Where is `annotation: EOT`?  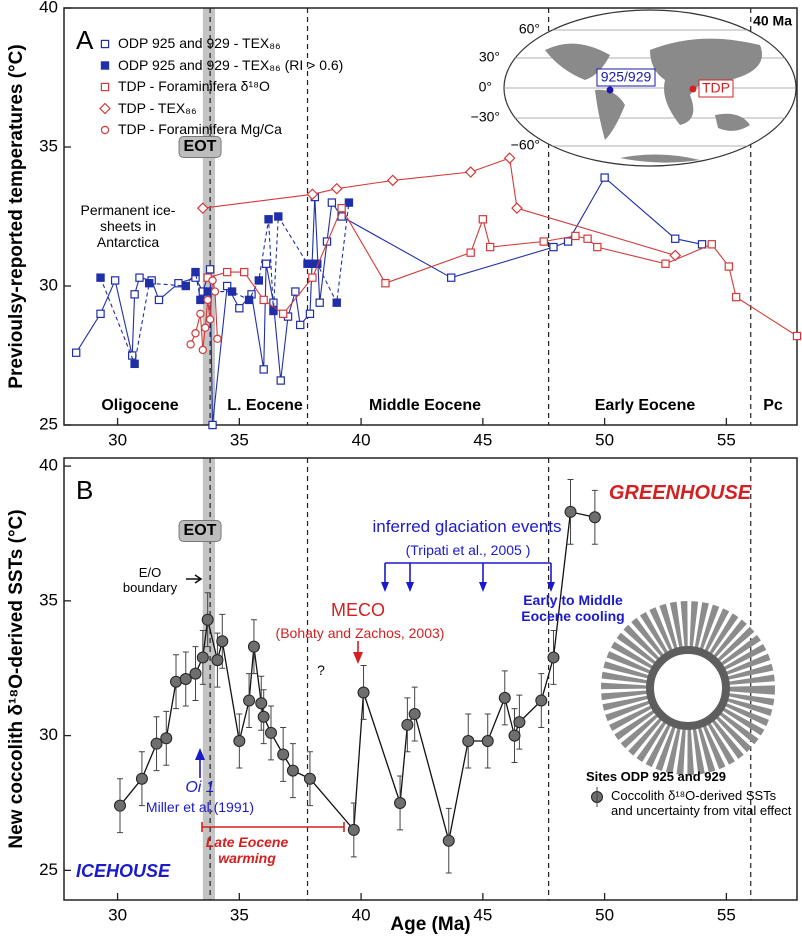 annotation: EOT is located at coordinates (200, 531).